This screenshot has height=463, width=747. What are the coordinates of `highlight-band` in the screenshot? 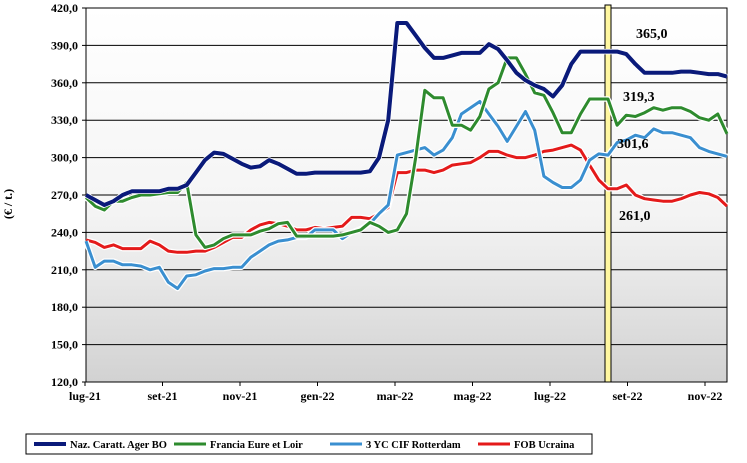 It's located at (608, 193).